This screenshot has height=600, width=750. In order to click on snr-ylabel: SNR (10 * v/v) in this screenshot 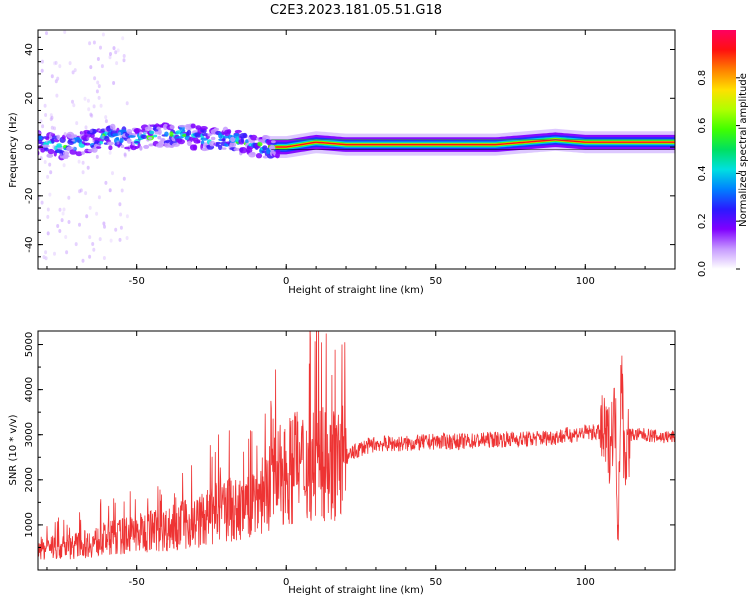, I will do `click(13, 449)`.